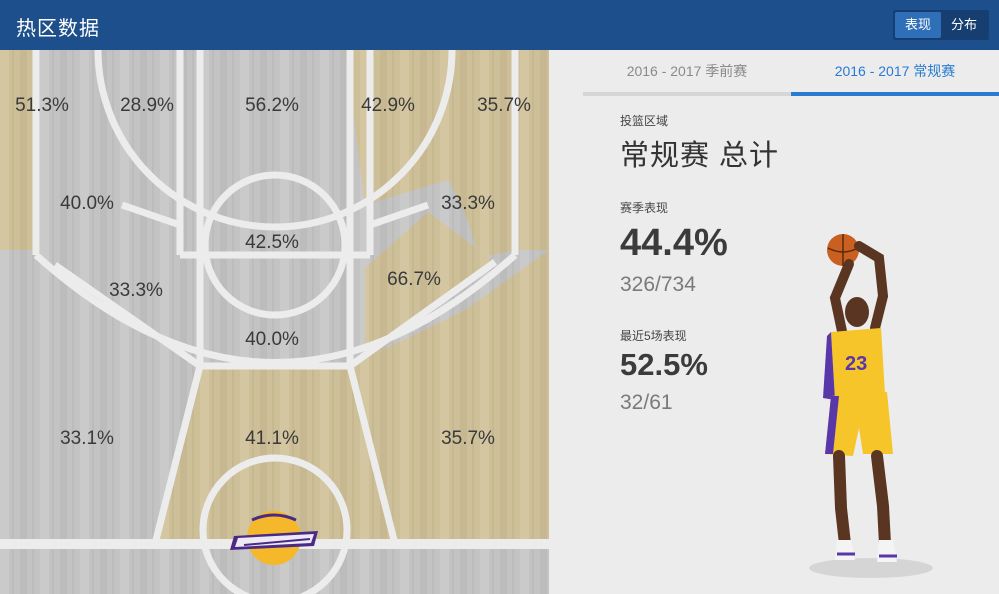 Image resolution: width=999 pixels, height=594 pixels. Describe the element at coordinates (499, 25) in the screenshot. I see `header-bar: 热区数据 表现 分布` at that location.